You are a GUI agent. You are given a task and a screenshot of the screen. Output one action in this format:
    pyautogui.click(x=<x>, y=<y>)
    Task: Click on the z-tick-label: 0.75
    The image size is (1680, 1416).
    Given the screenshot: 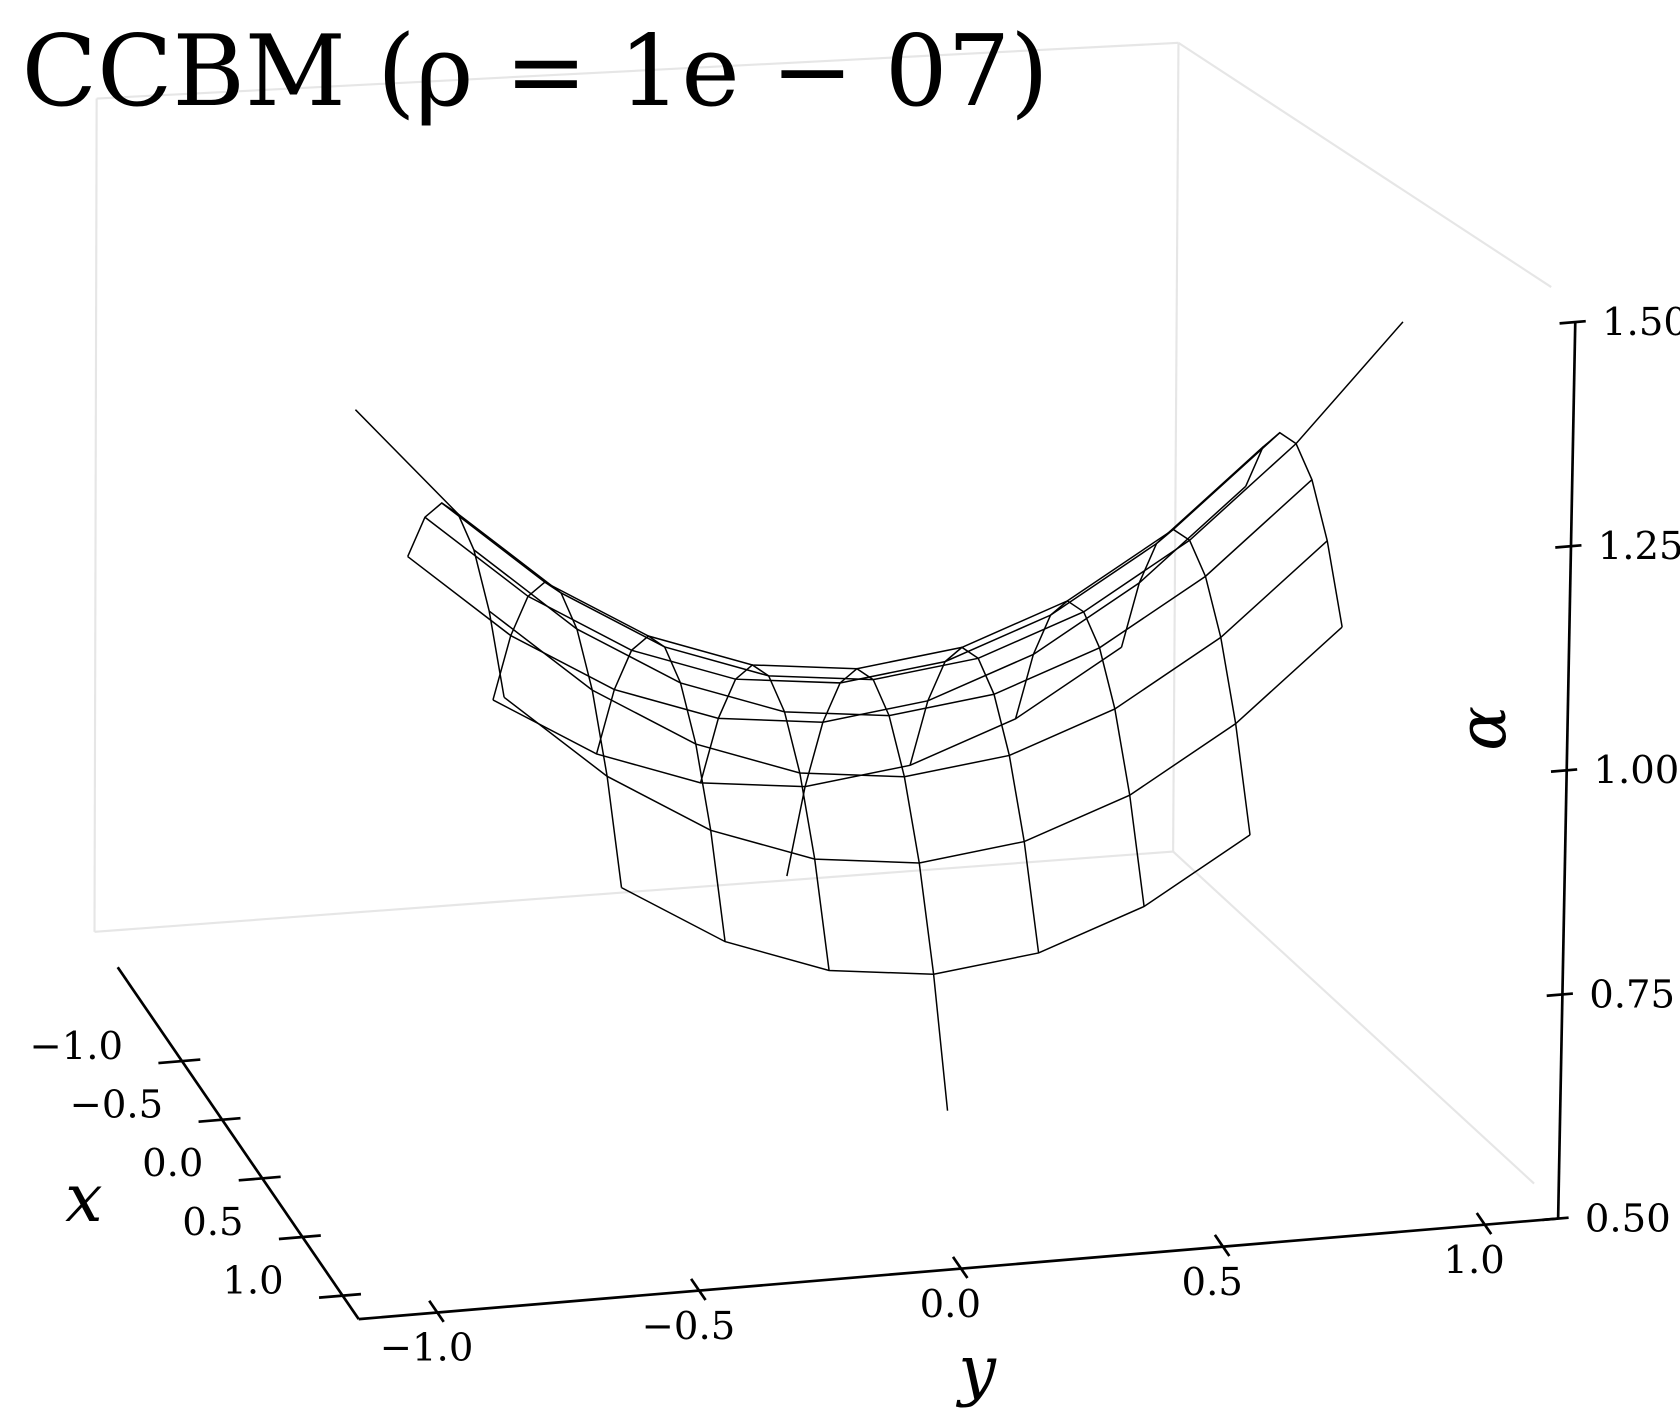 What is the action you would take?
    pyautogui.click(x=1632, y=994)
    